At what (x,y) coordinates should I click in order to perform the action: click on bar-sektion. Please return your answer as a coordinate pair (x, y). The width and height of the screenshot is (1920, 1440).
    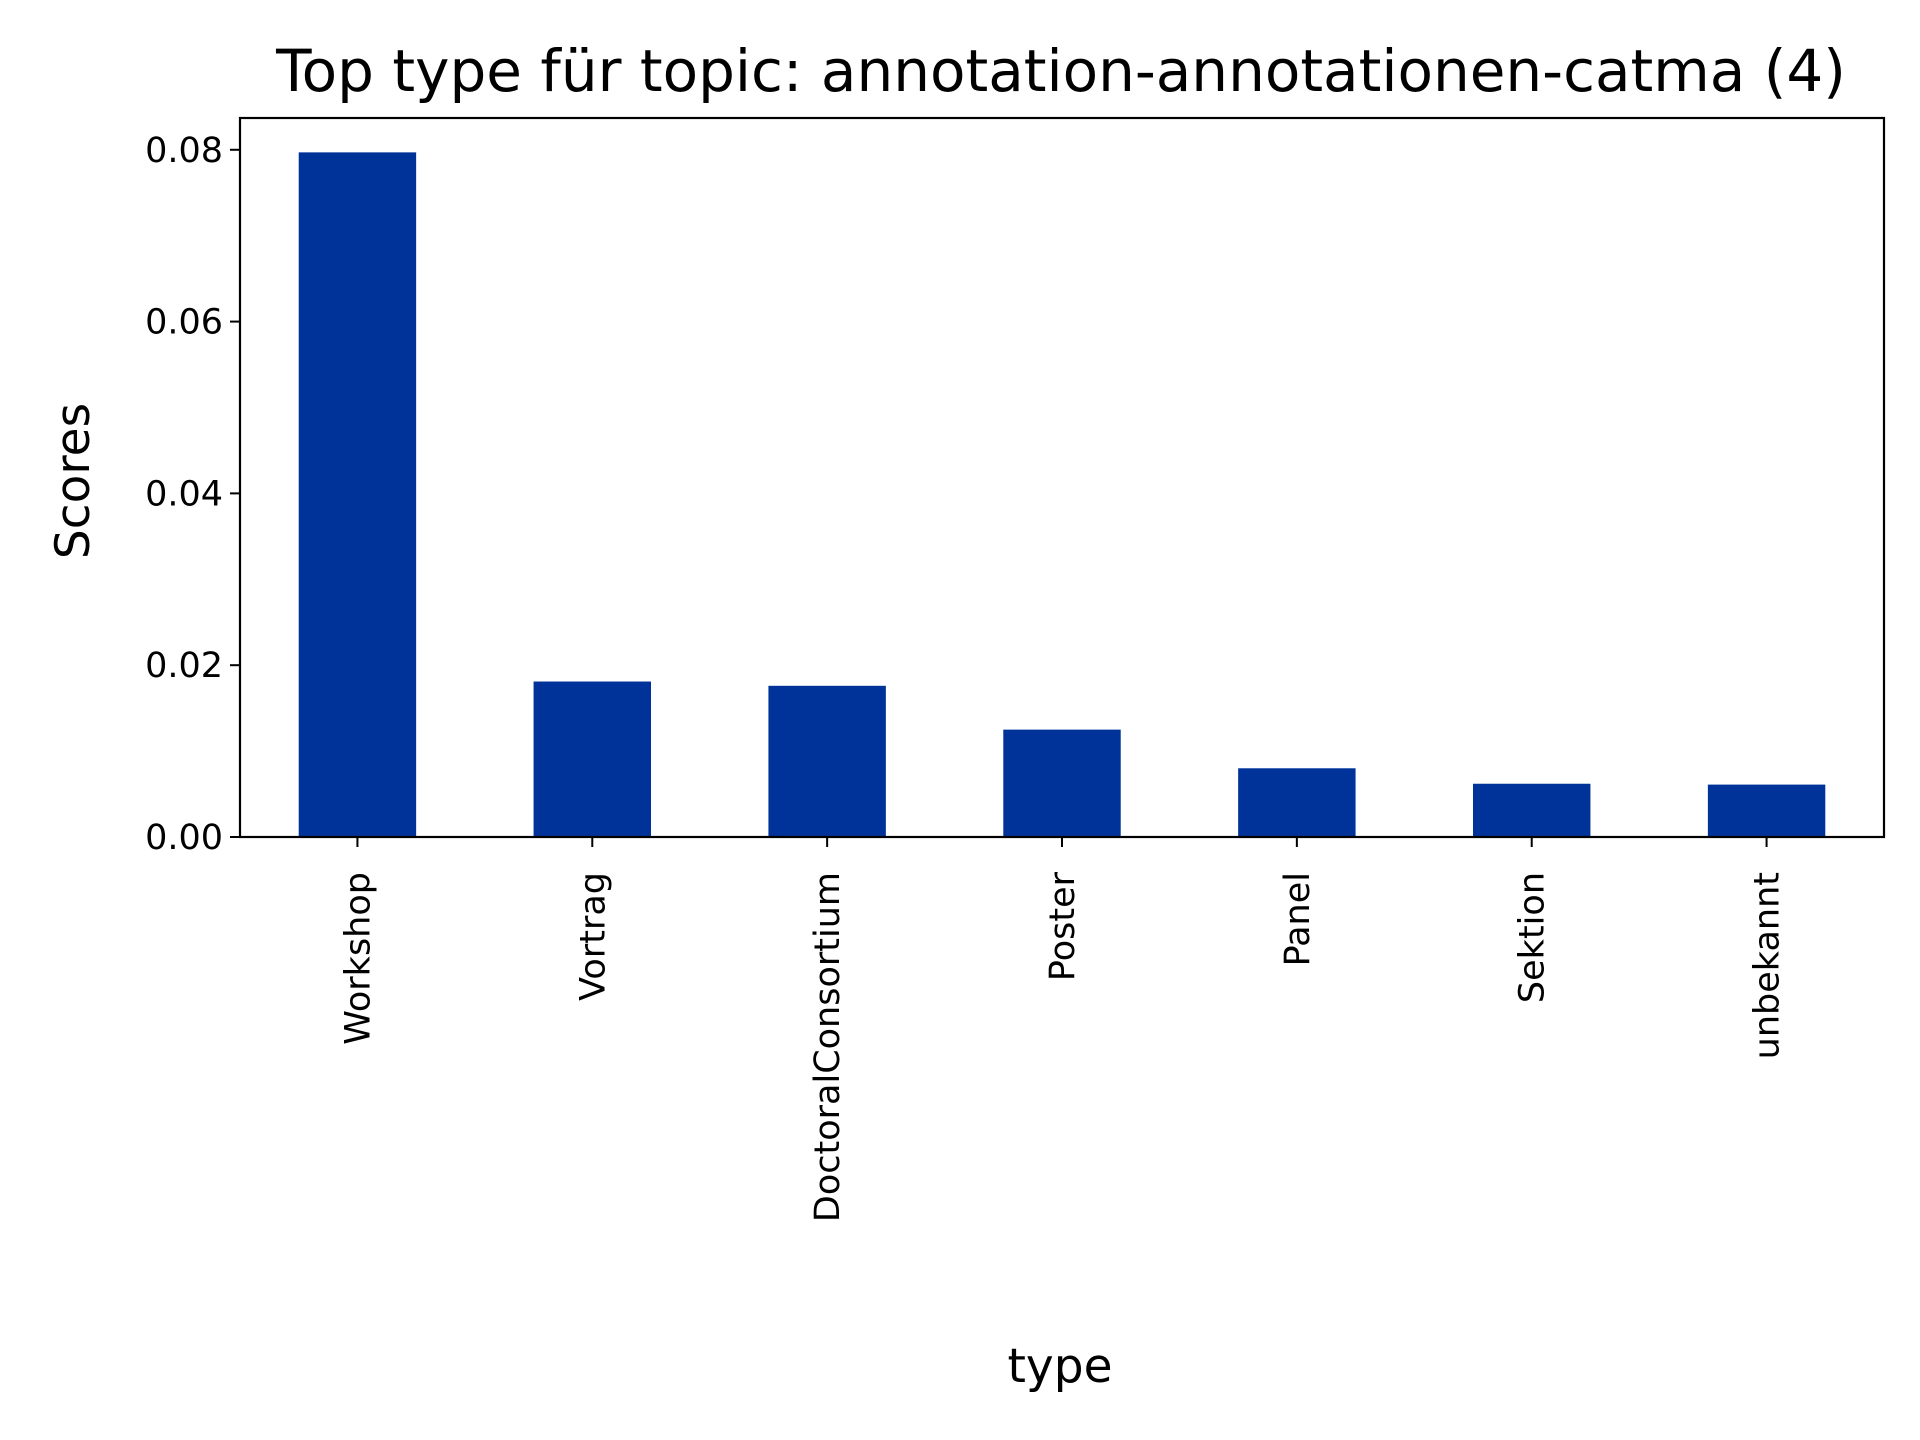
    Looking at the image, I should click on (1531, 810).